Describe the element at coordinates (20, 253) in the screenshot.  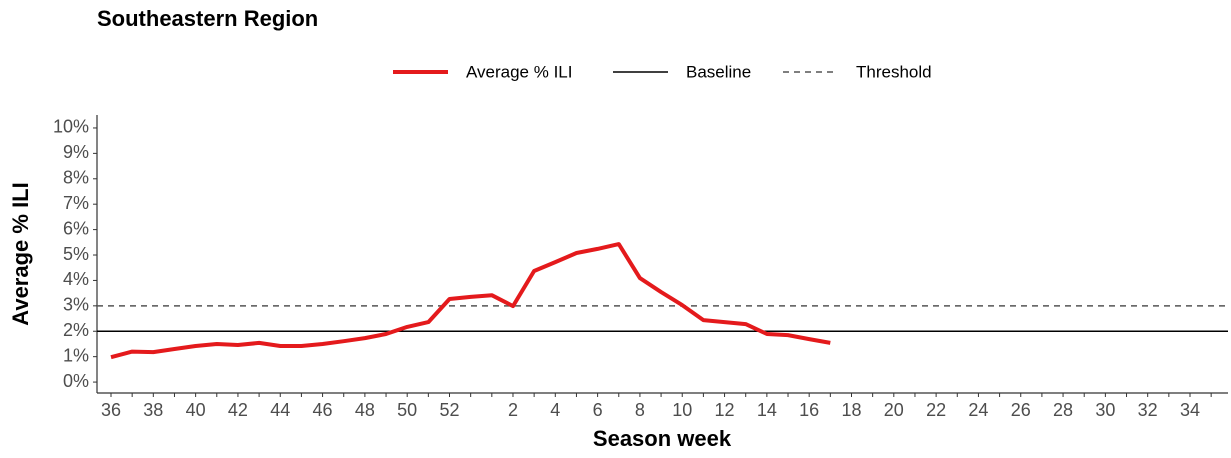
I see `y-axis-label: Average % ILI` at that location.